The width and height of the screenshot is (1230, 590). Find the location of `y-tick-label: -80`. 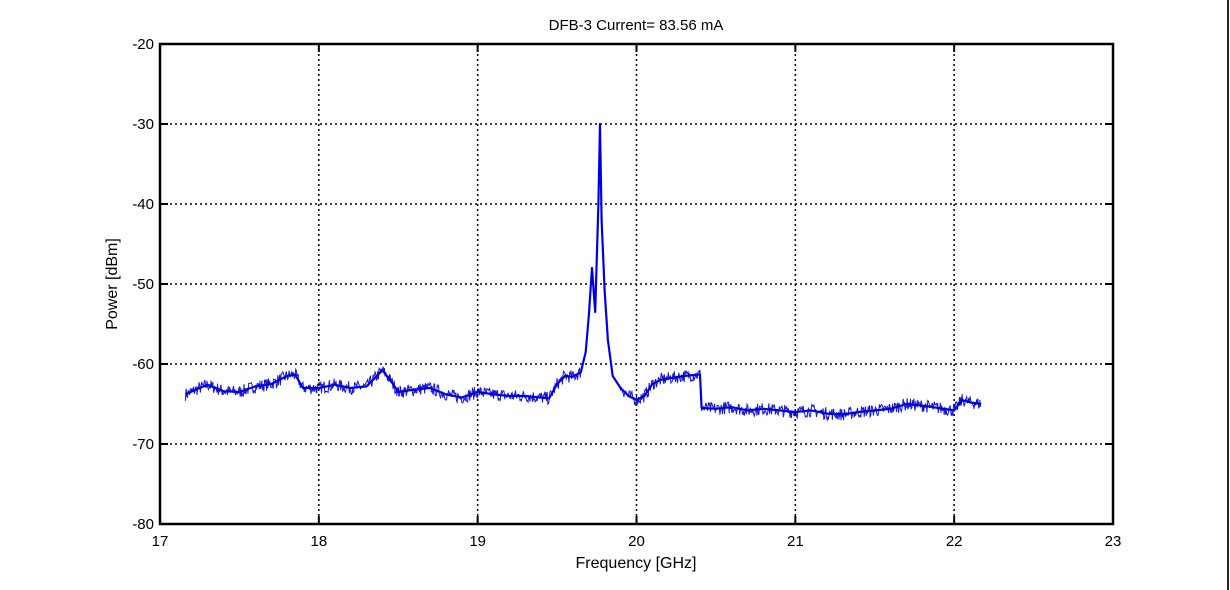

y-tick-label: -80 is located at coordinates (143, 524).